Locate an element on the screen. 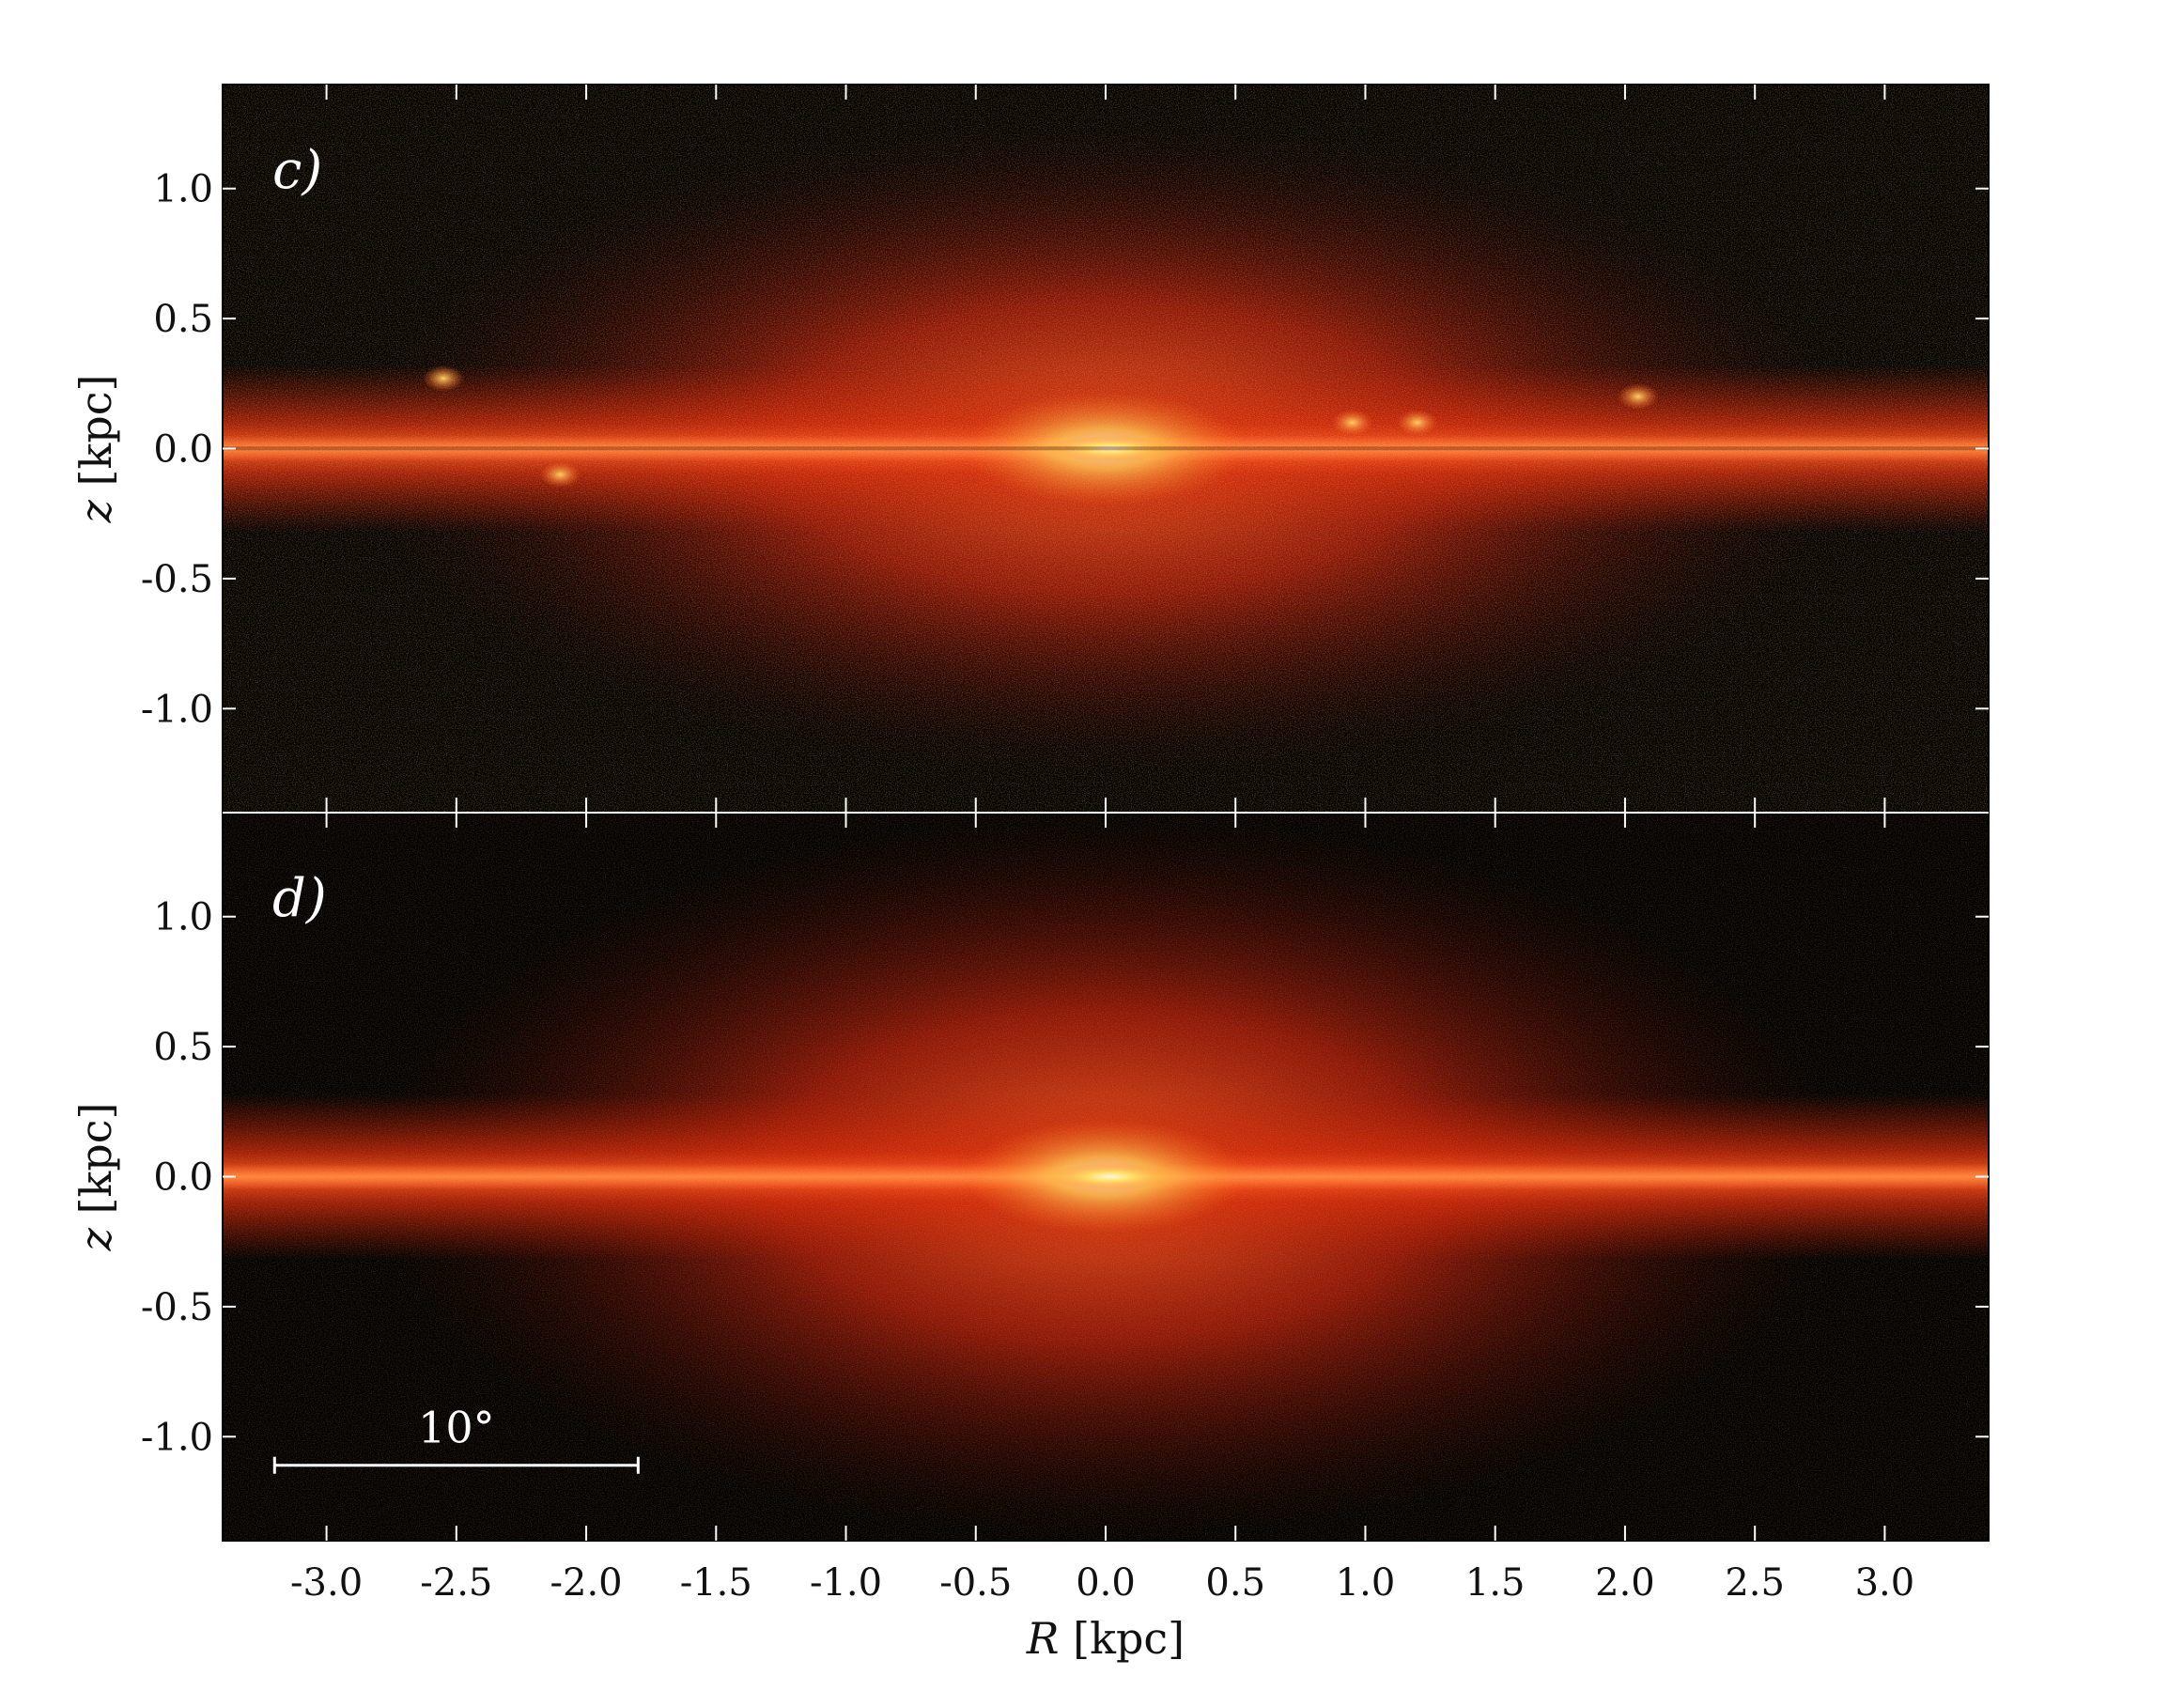 This screenshot has width=2184, height=1691. x-axis-label: R [kpc] is located at coordinates (1105, 1638).